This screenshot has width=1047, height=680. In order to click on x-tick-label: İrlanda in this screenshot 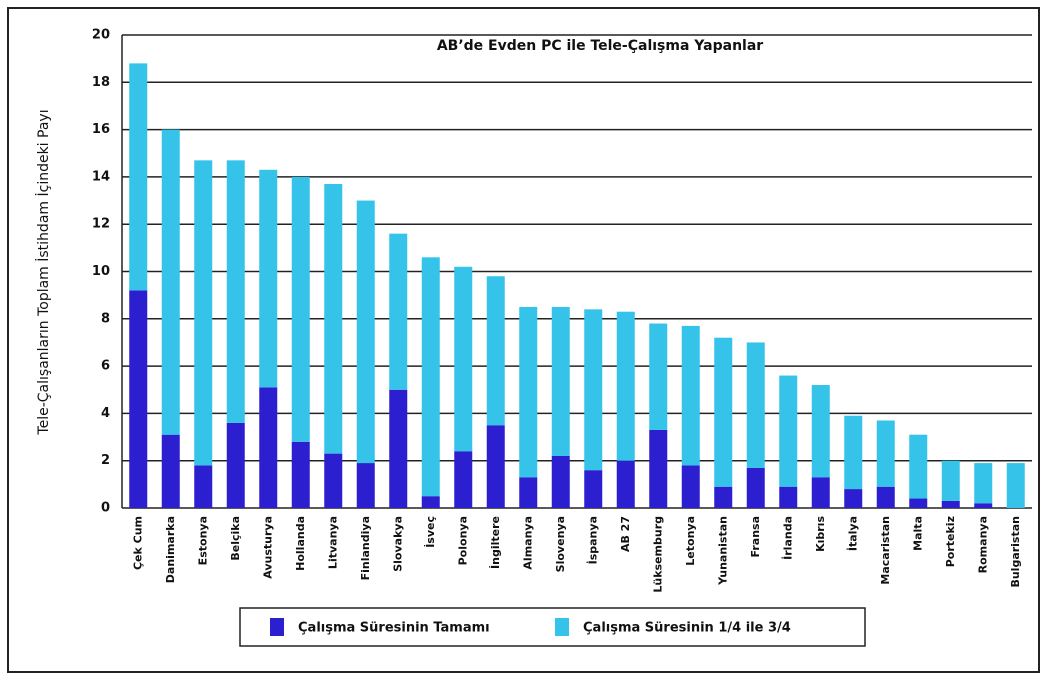, I will do `click(787, 538)`.